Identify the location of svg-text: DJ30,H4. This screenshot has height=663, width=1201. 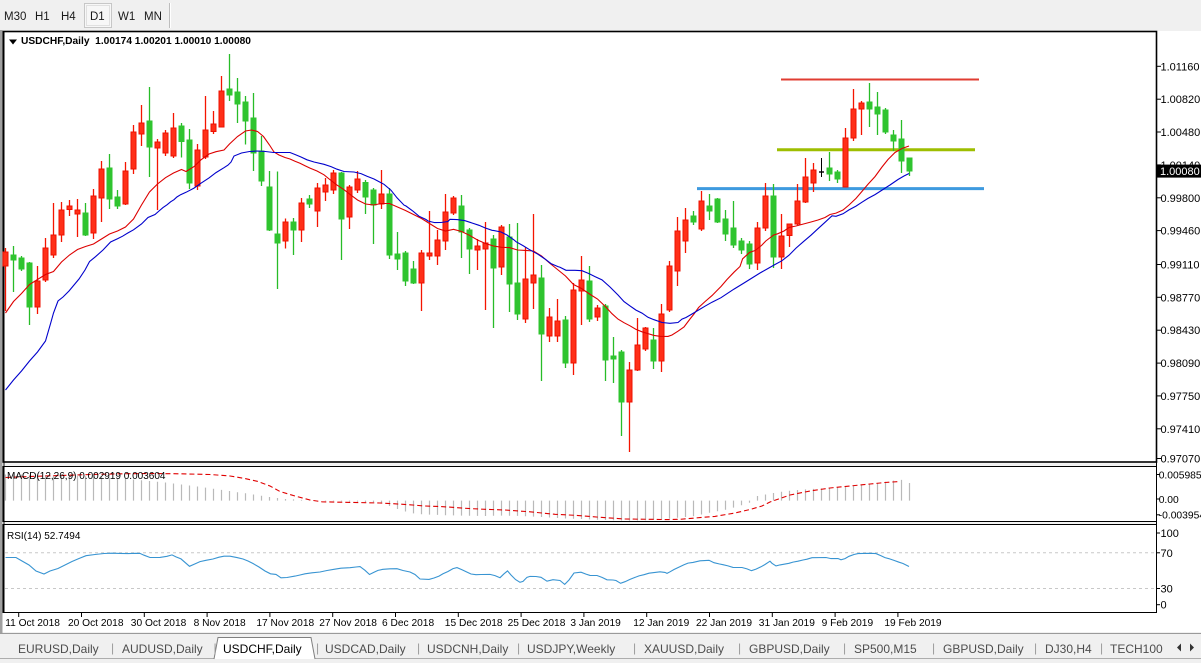
(1068, 649).